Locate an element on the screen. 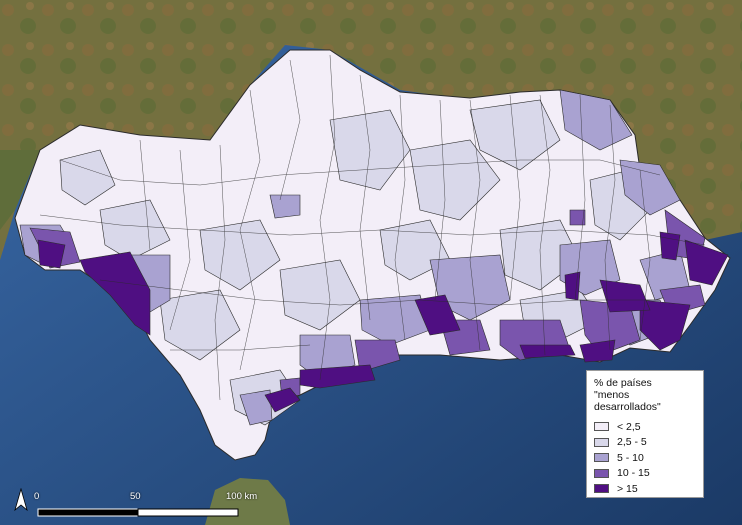 The width and height of the screenshot is (742, 525). legend-title: % de países "menos desarrollados" is located at coordinates (645, 395).